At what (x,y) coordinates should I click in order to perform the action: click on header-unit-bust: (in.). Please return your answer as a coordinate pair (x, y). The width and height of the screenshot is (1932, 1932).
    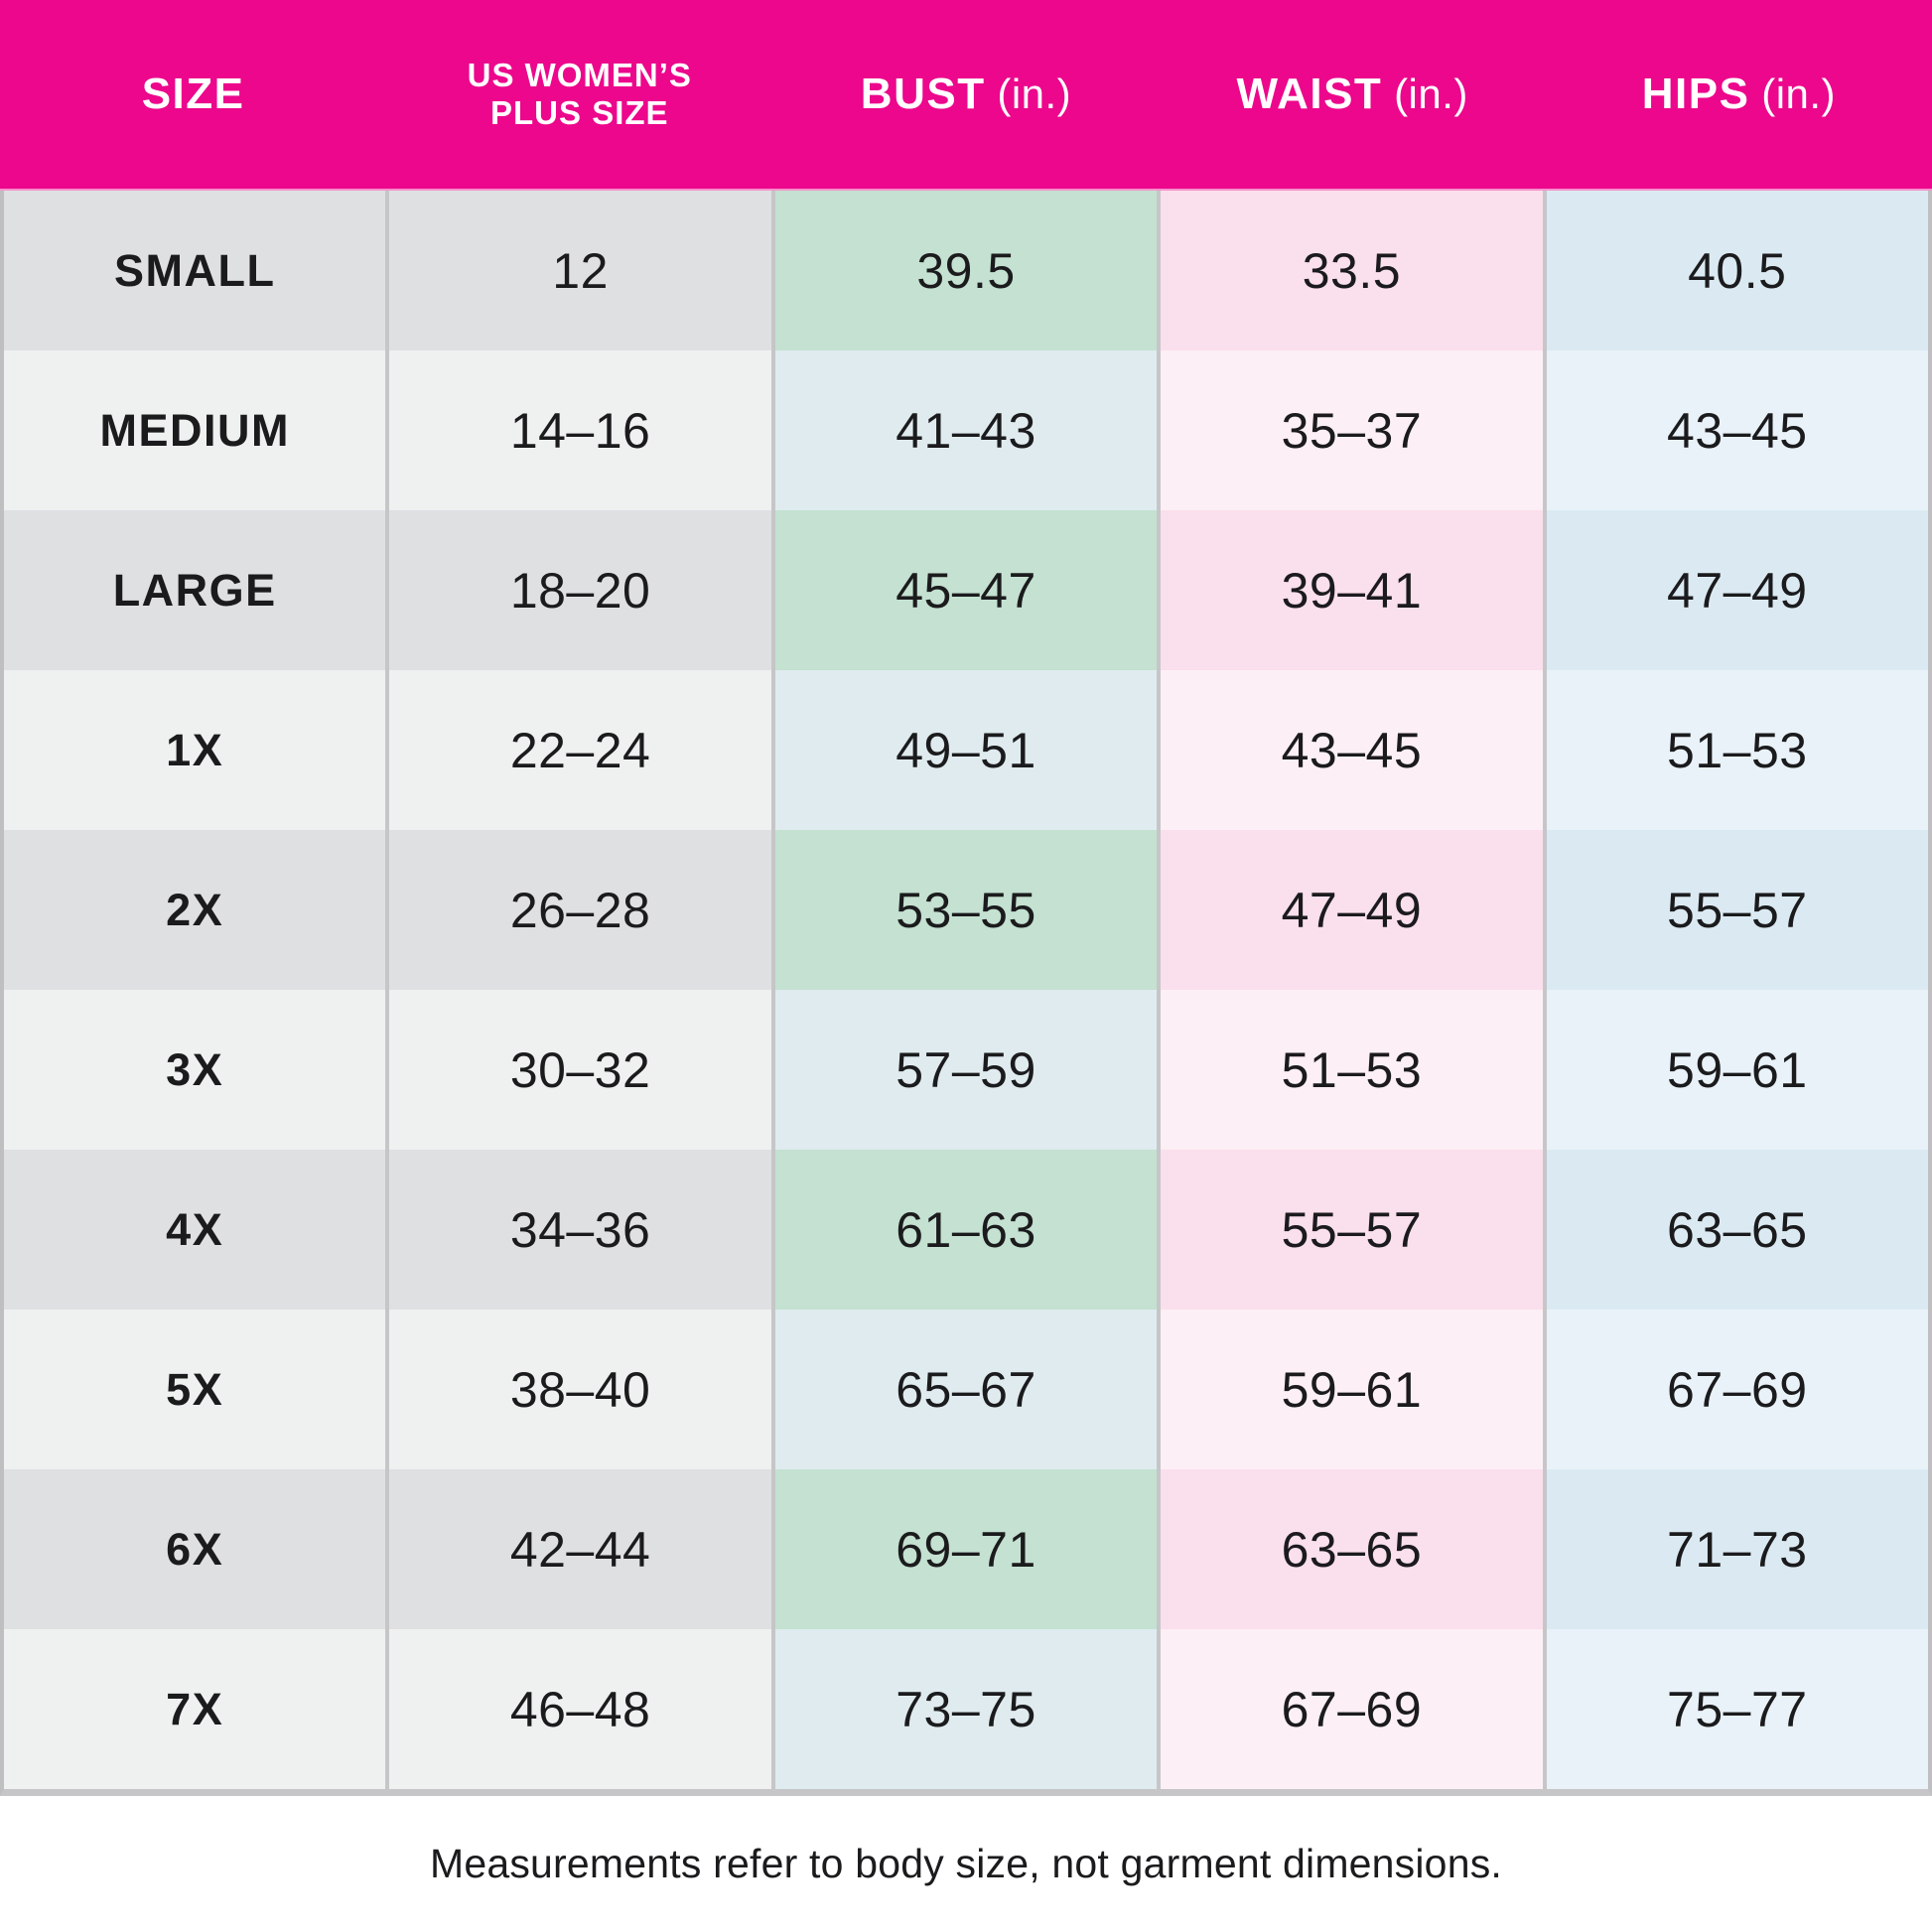
    Looking at the image, I should click on (1034, 93).